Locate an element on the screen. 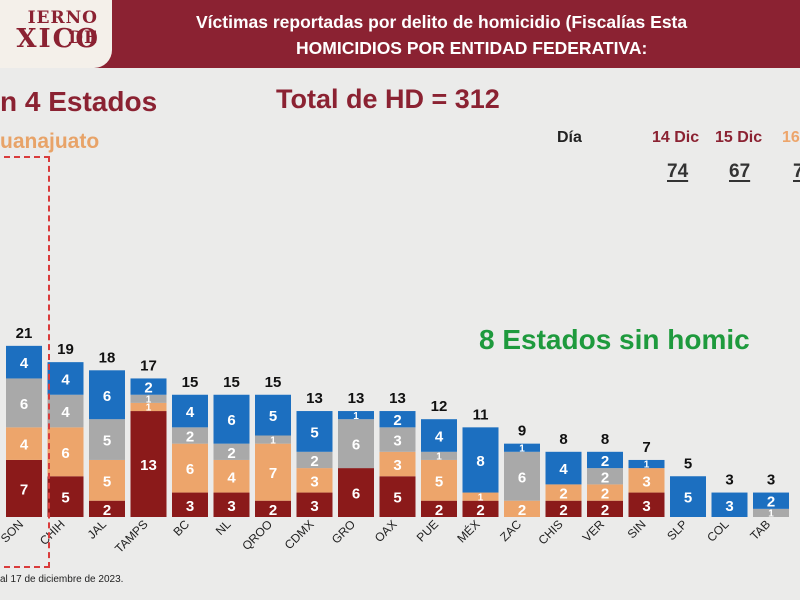  category-label-chis: CHIS is located at coordinates (550, 532).